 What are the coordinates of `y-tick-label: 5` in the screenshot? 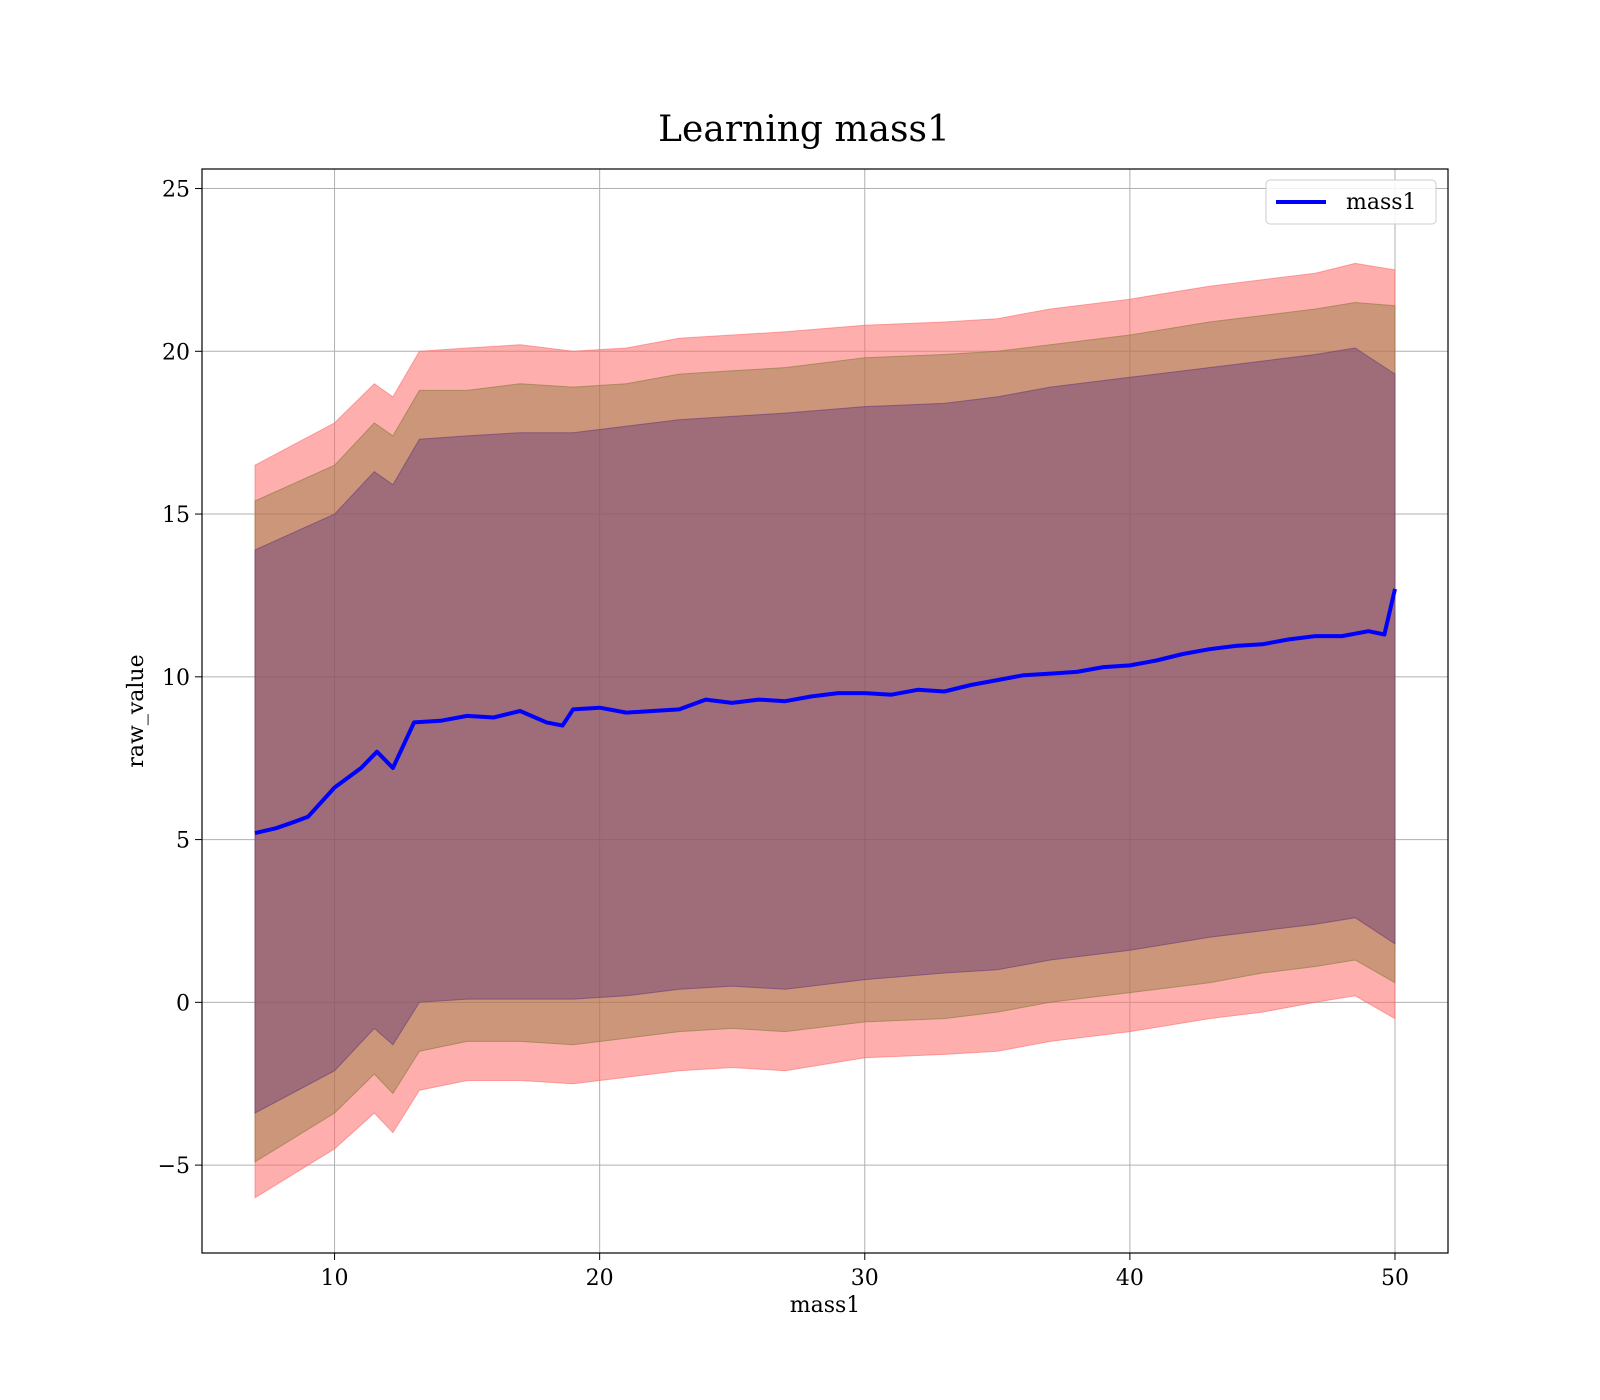 It's located at (183, 841).